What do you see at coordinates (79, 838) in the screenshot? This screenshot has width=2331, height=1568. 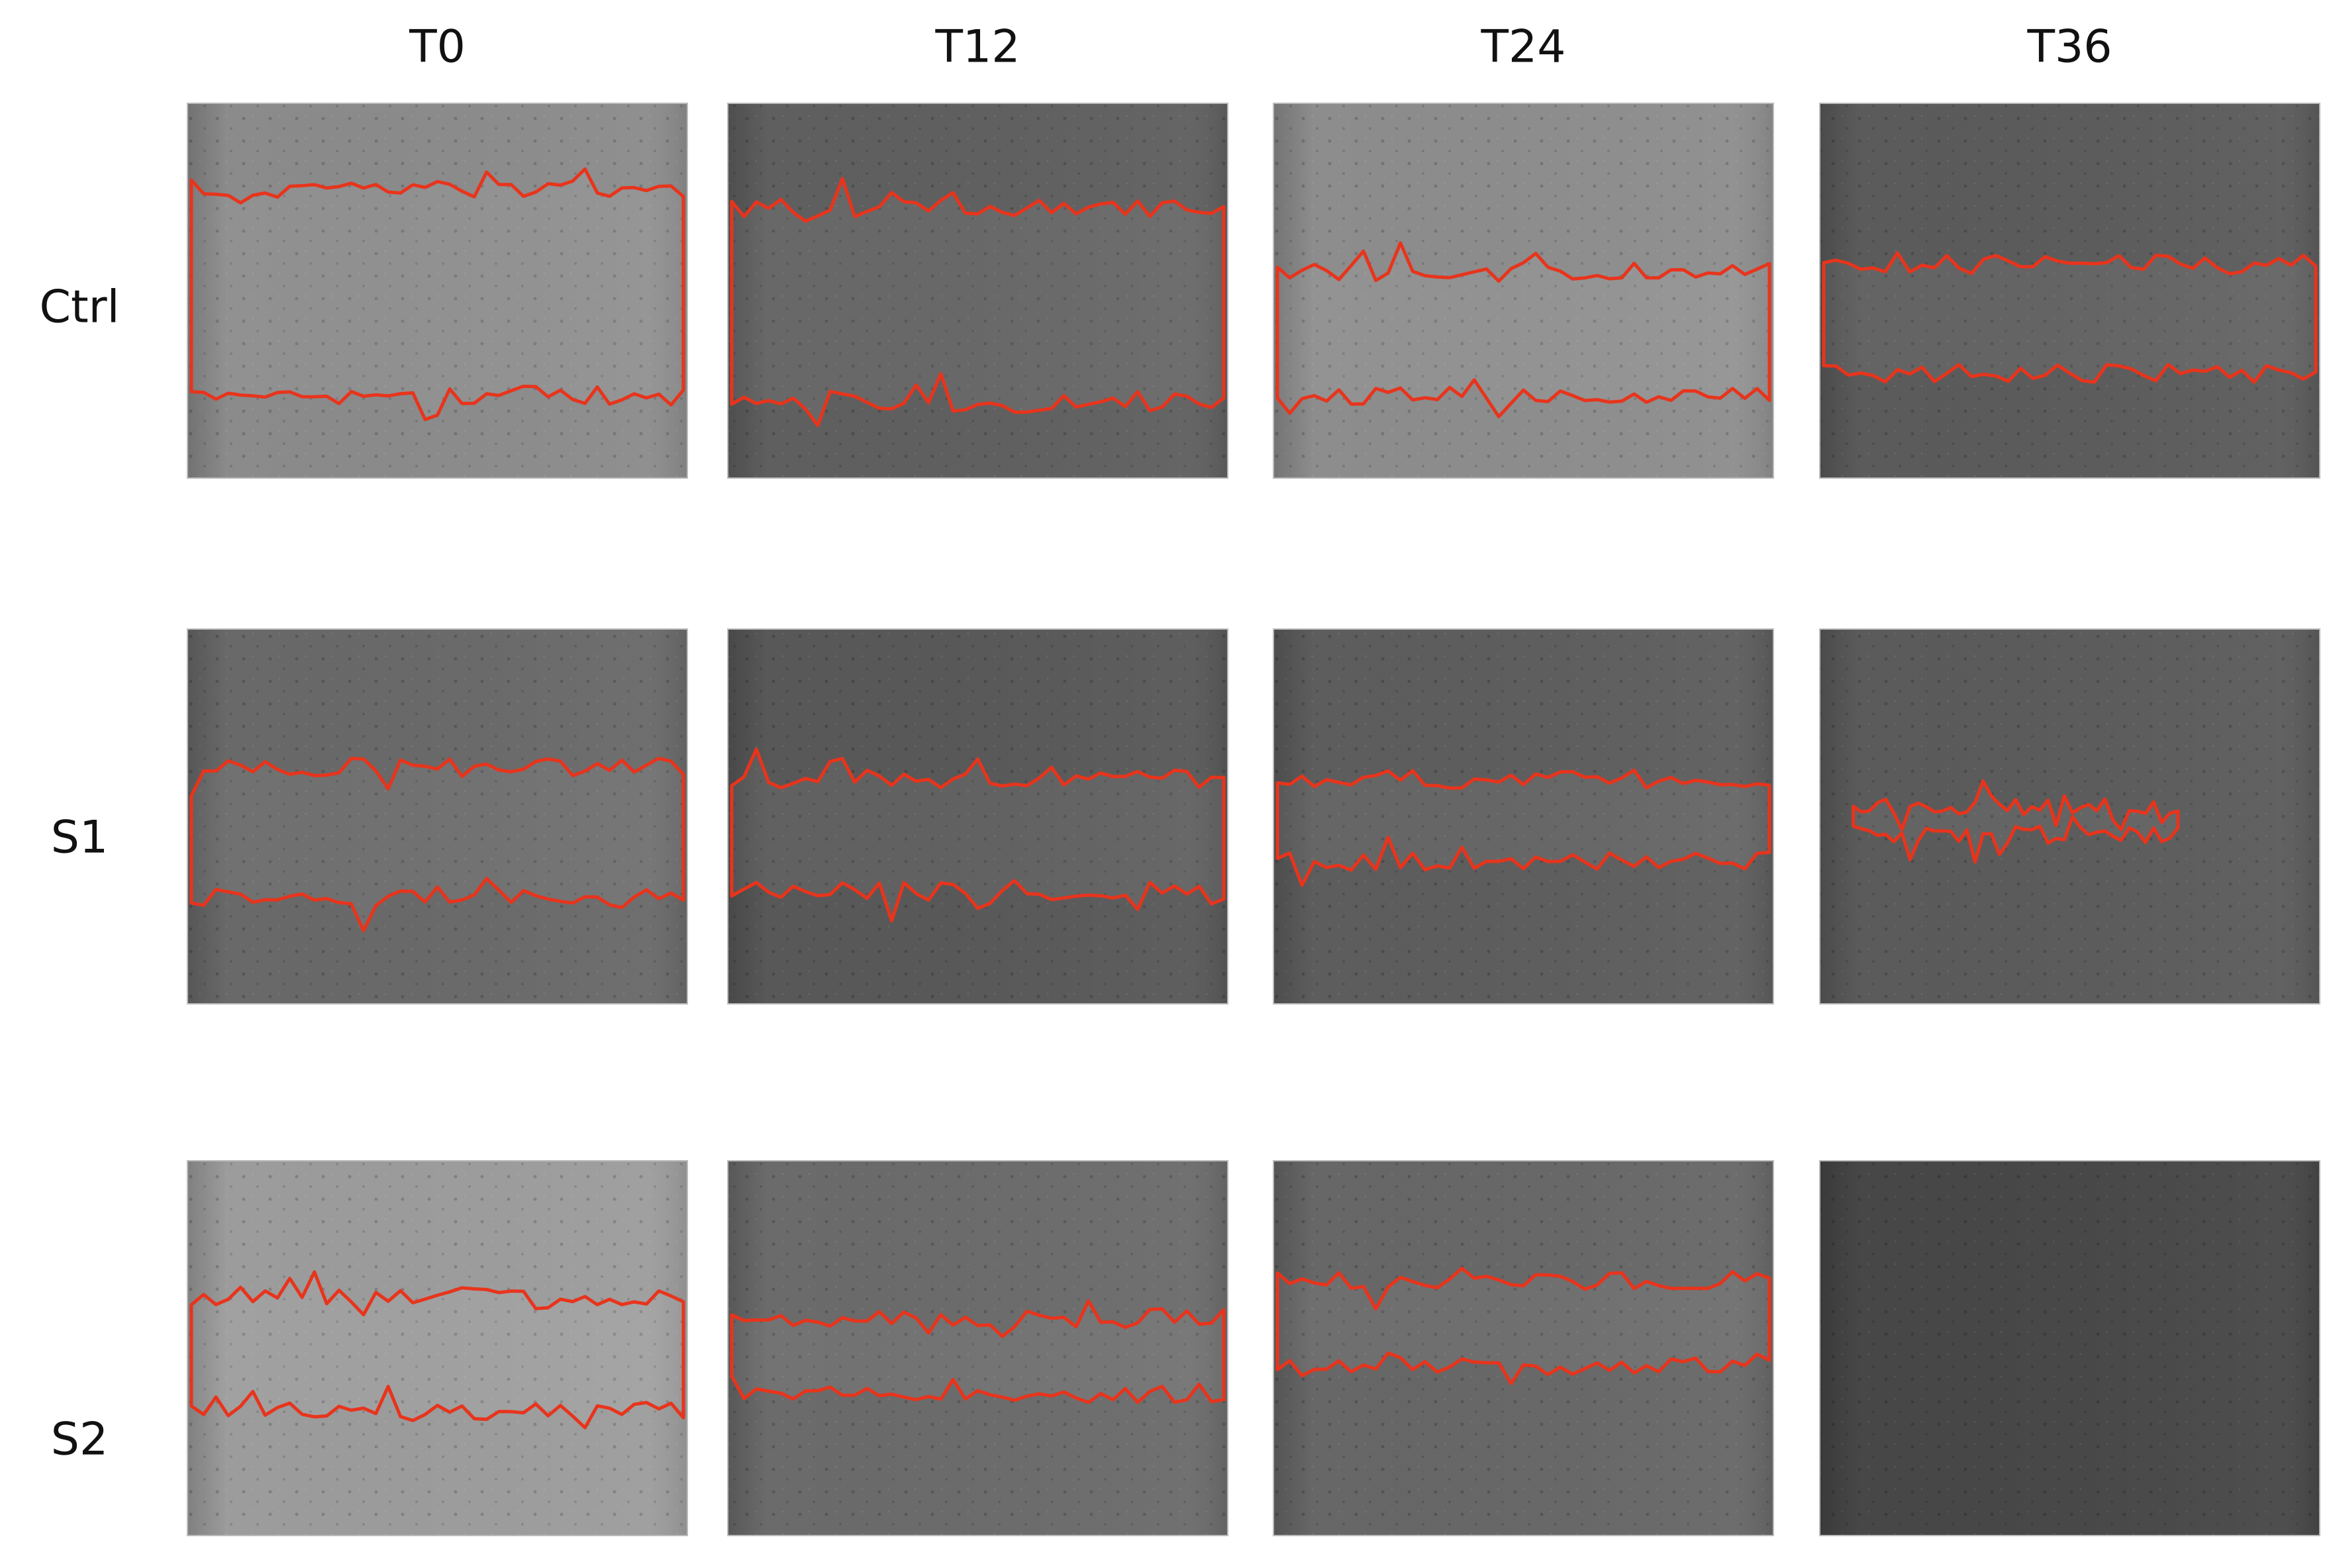 I see `row-label: S1` at bounding box center [79, 838].